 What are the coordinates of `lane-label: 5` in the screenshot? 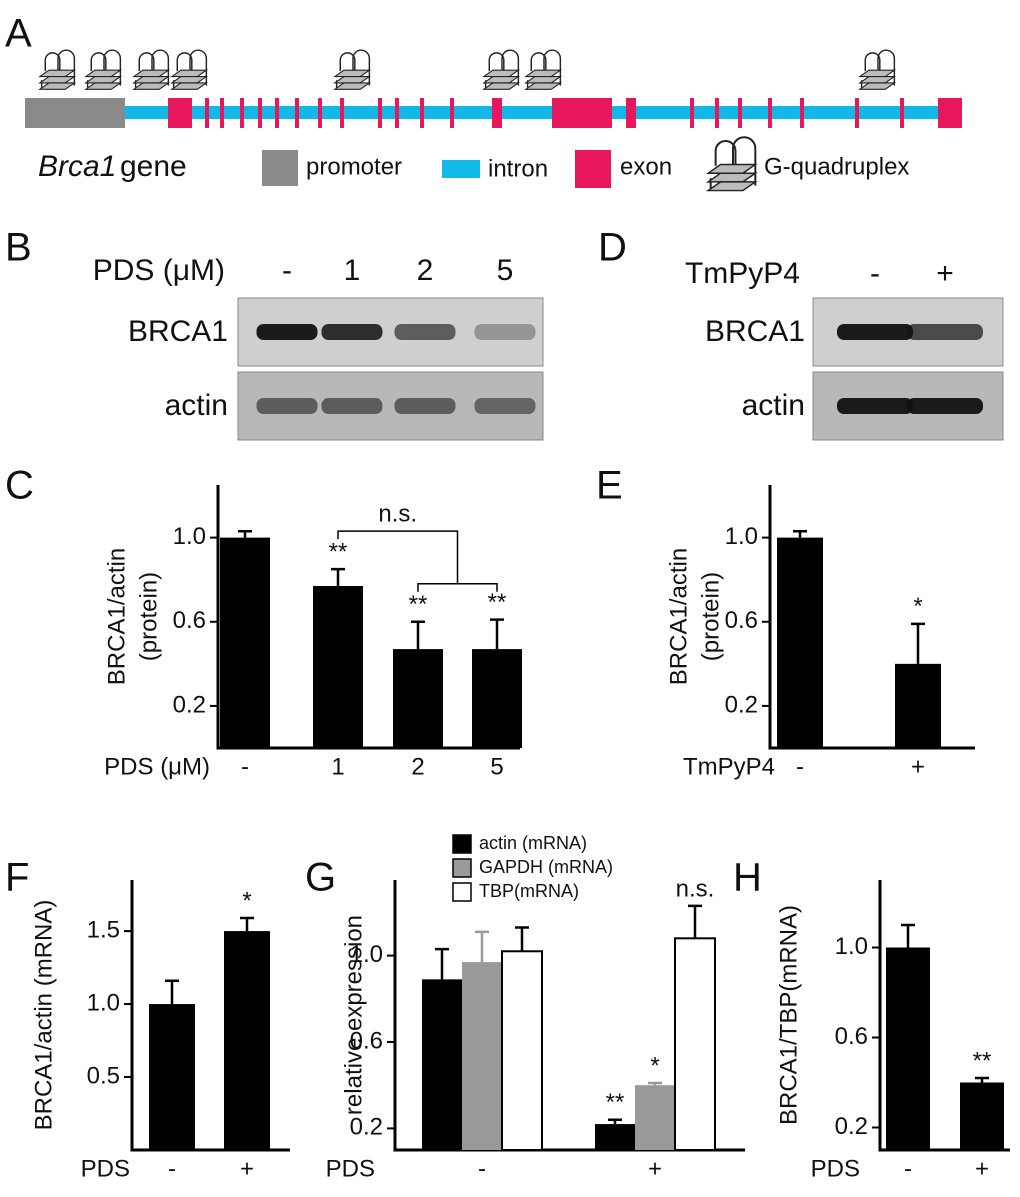 It's located at (505, 270).